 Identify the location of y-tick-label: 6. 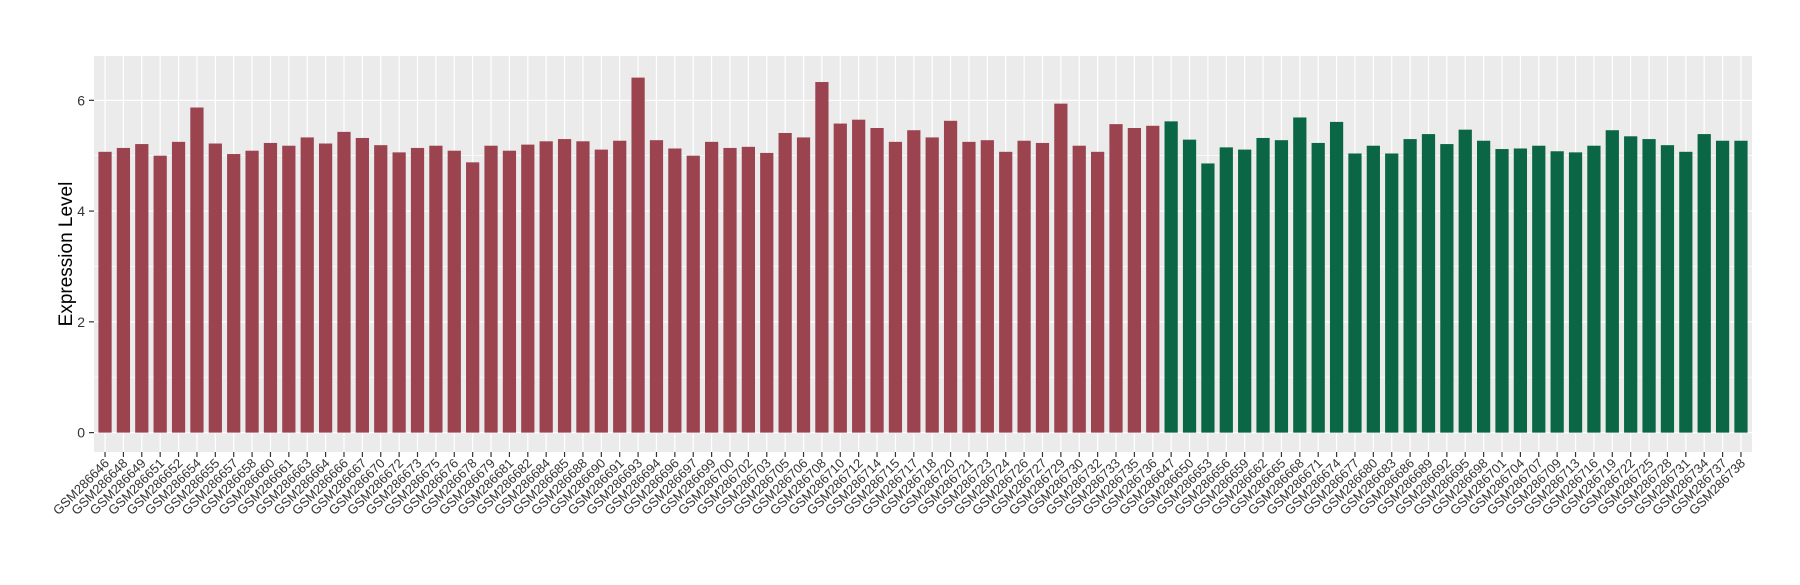
(81, 100).